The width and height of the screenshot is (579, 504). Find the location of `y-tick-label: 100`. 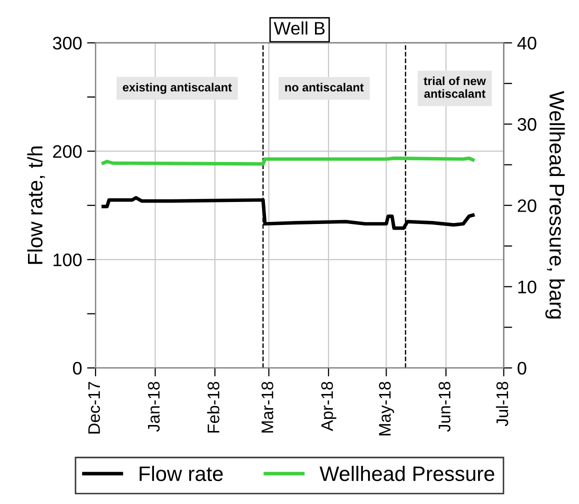

y-tick-label: 100 is located at coordinates (68, 259).